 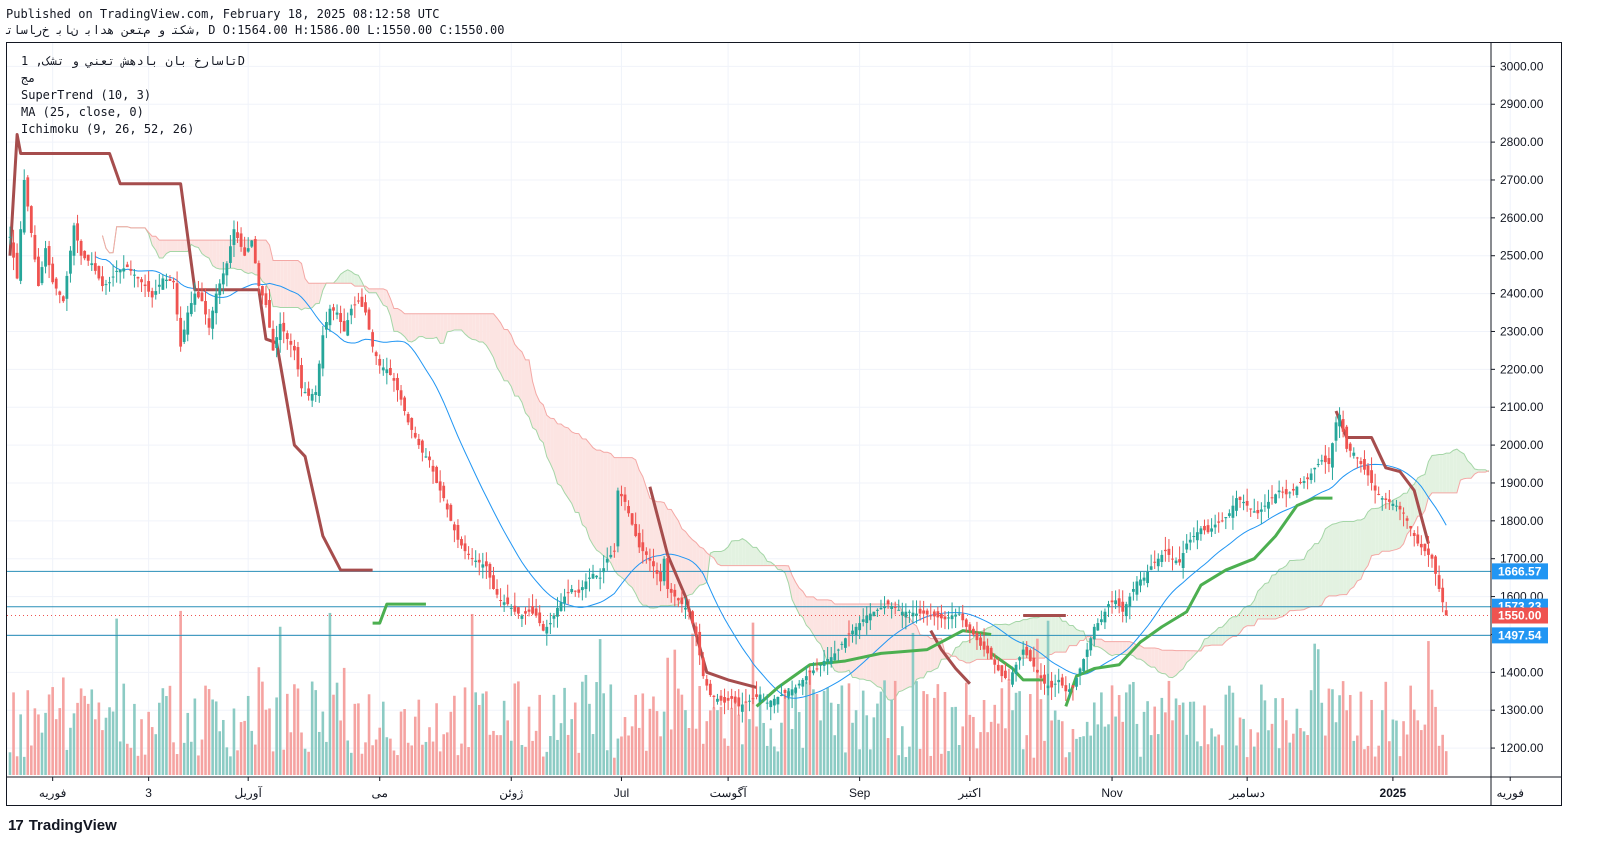 What do you see at coordinates (133, 61) in the screenshot?
I see `legend-symbol: ﺗﺎﺳﺎﺭﺥ ﺑﺎﻥ ﺑﺎﺩﻫﺶ ﺗﻌﻨﻲ ﻭ ﺗﺸﮏ, 1D` at bounding box center [133, 61].